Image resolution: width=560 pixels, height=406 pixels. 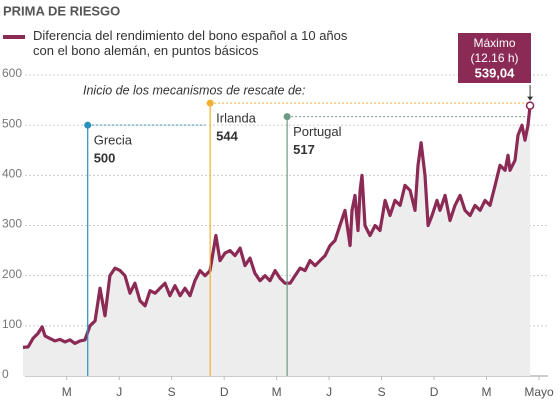 What do you see at coordinates (12, 73) in the screenshot?
I see `y-tick-label: 600` at bounding box center [12, 73].